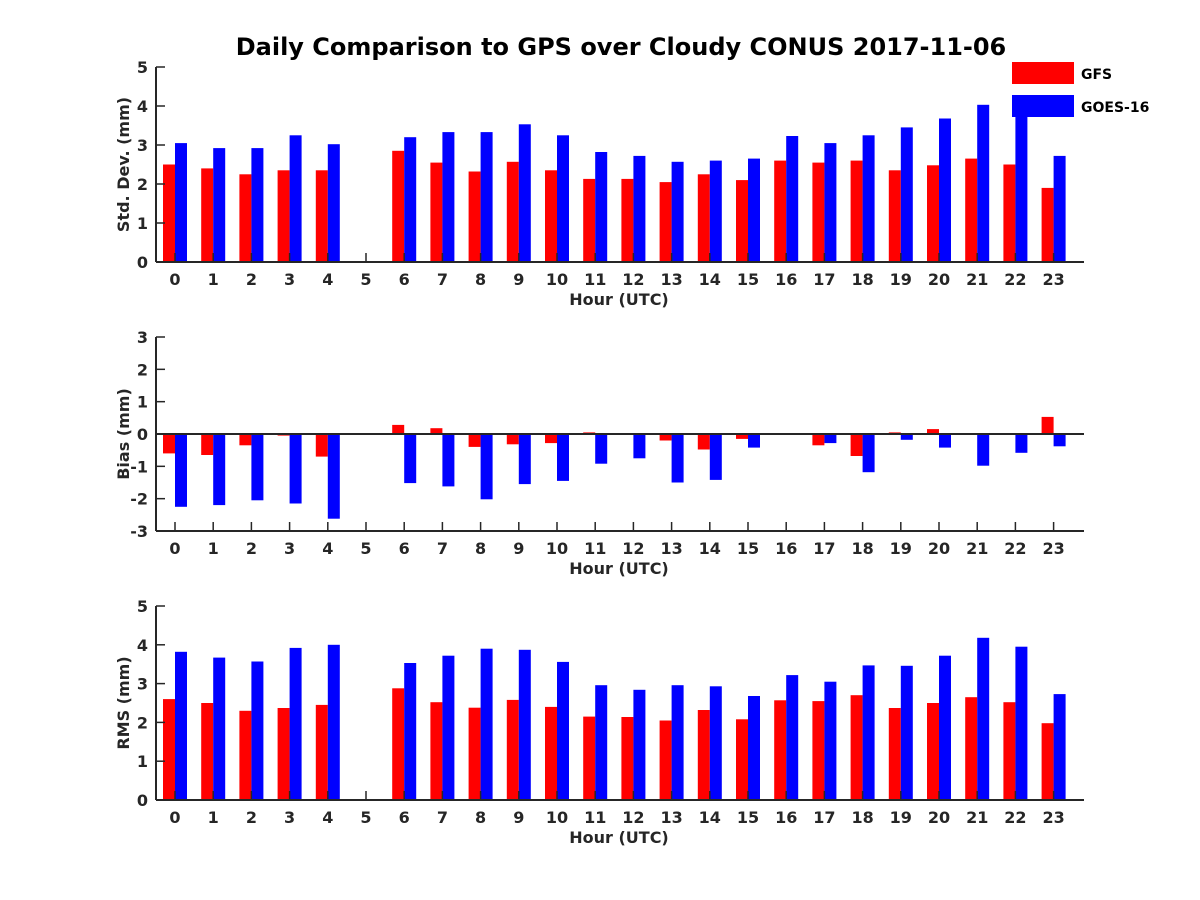 The image size is (1200, 900). What do you see at coordinates (862, 279) in the screenshot?
I see `std-dev-x-tick-label: 18` at bounding box center [862, 279].